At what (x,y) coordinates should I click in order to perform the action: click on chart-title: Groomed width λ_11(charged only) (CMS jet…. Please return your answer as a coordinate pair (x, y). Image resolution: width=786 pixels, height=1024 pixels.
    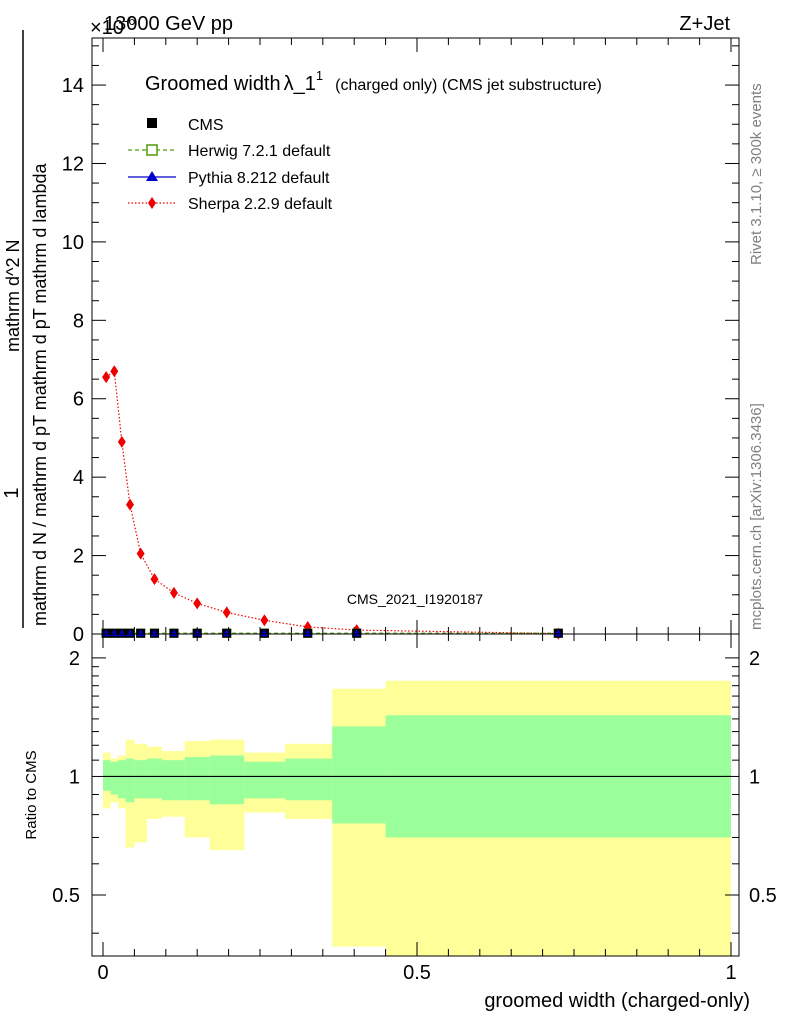
    Looking at the image, I should click on (373, 81).